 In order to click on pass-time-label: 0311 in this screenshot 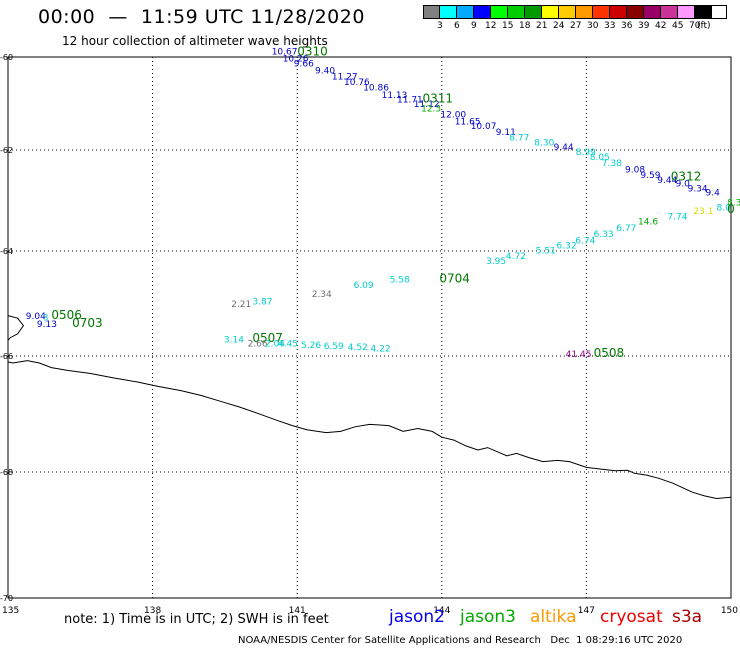, I will do `click(438, 99)`.